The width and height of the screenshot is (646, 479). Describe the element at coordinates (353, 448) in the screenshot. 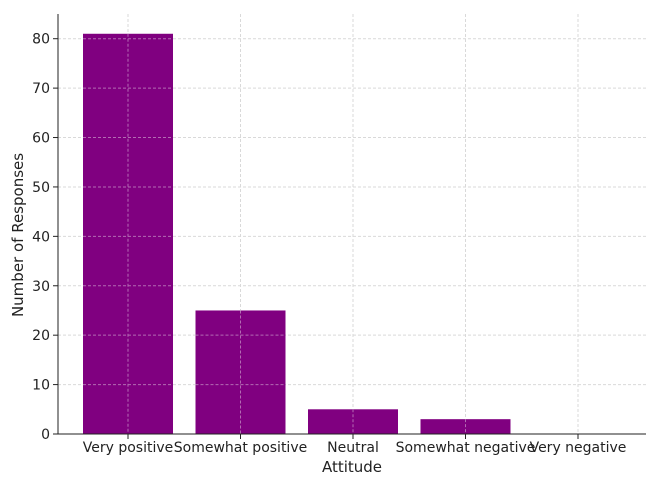

I see `x-tick-label: Neutral` at that location.